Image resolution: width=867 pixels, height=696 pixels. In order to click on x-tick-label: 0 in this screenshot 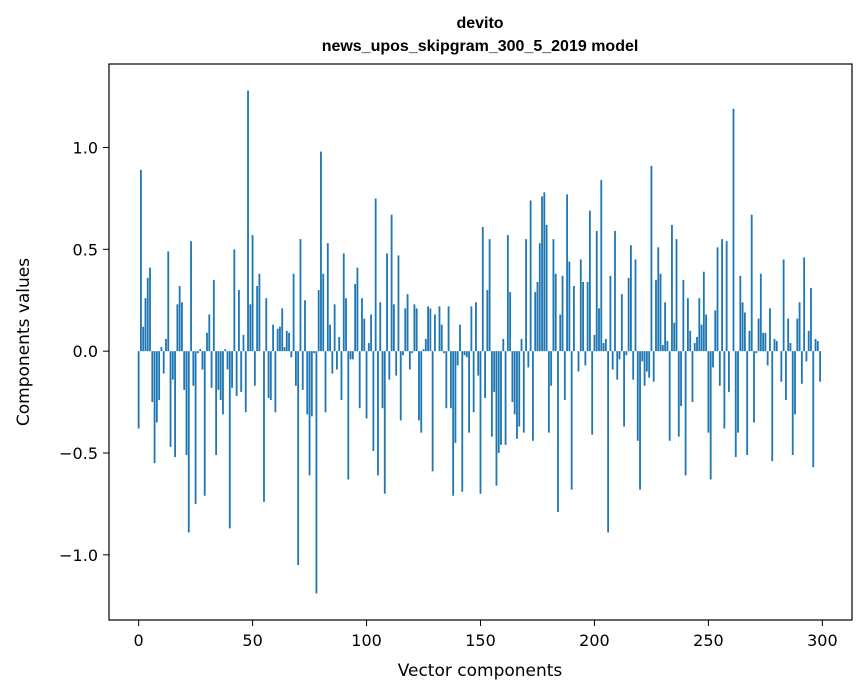, I will do `click(139, 640)`.